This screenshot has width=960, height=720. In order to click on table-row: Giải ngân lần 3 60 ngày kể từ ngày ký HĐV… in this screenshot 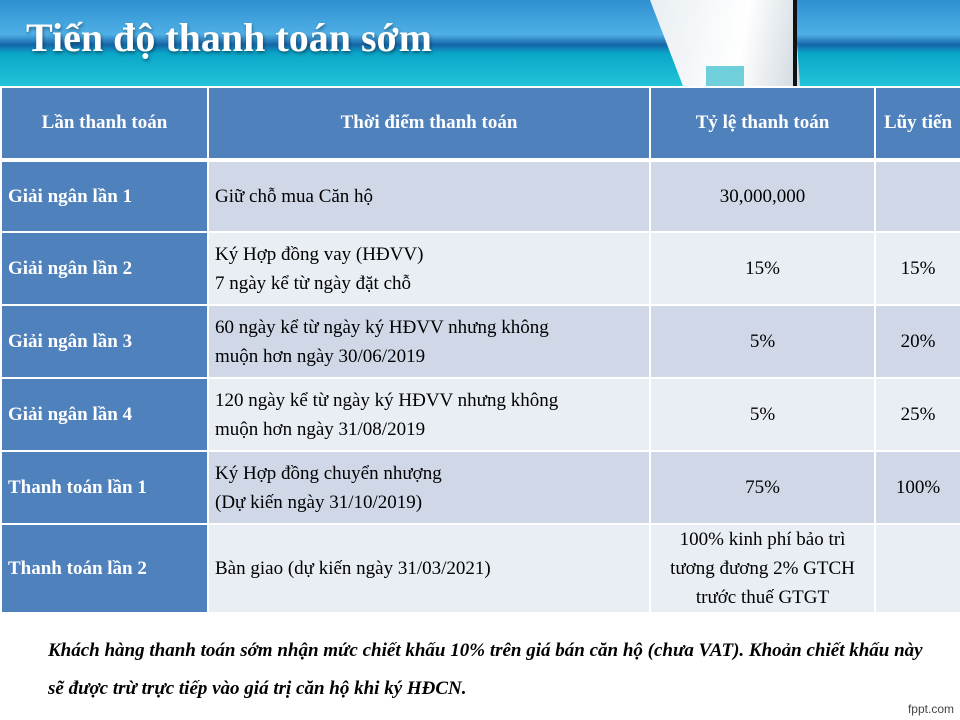, I will do `click(480, 341)`.